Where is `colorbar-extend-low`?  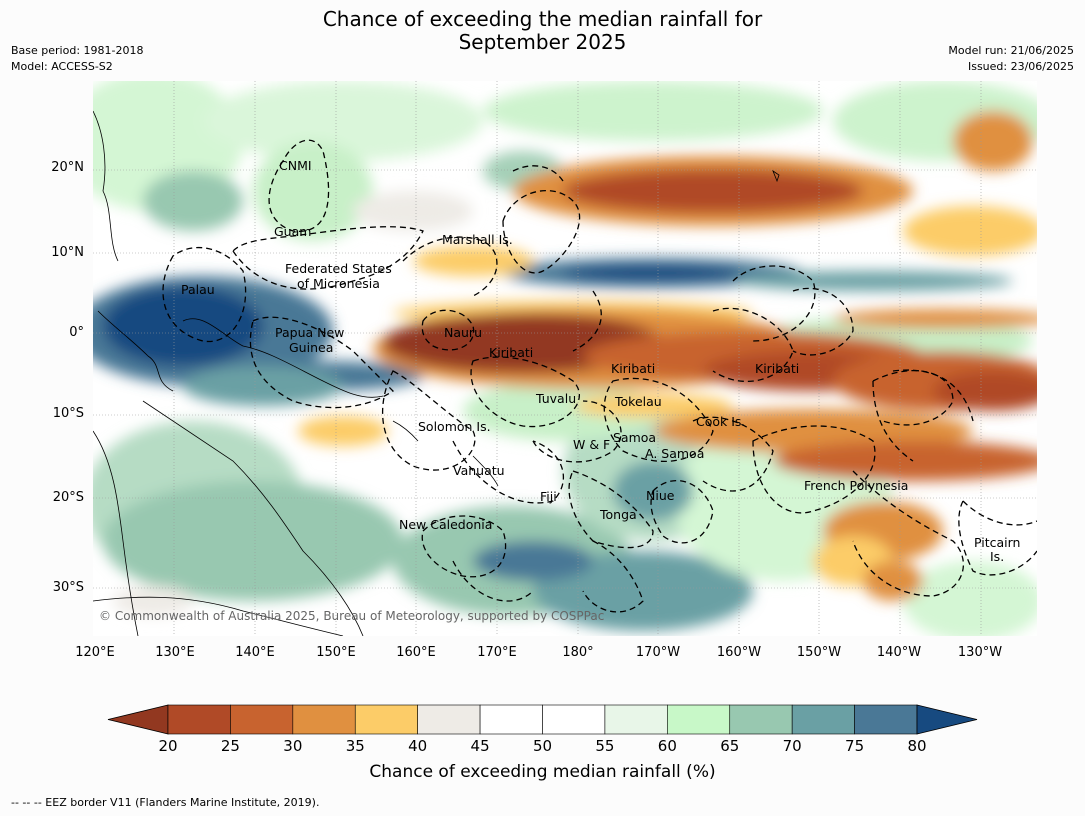 colorbar-extend-low is located at coordinates (138, 719).